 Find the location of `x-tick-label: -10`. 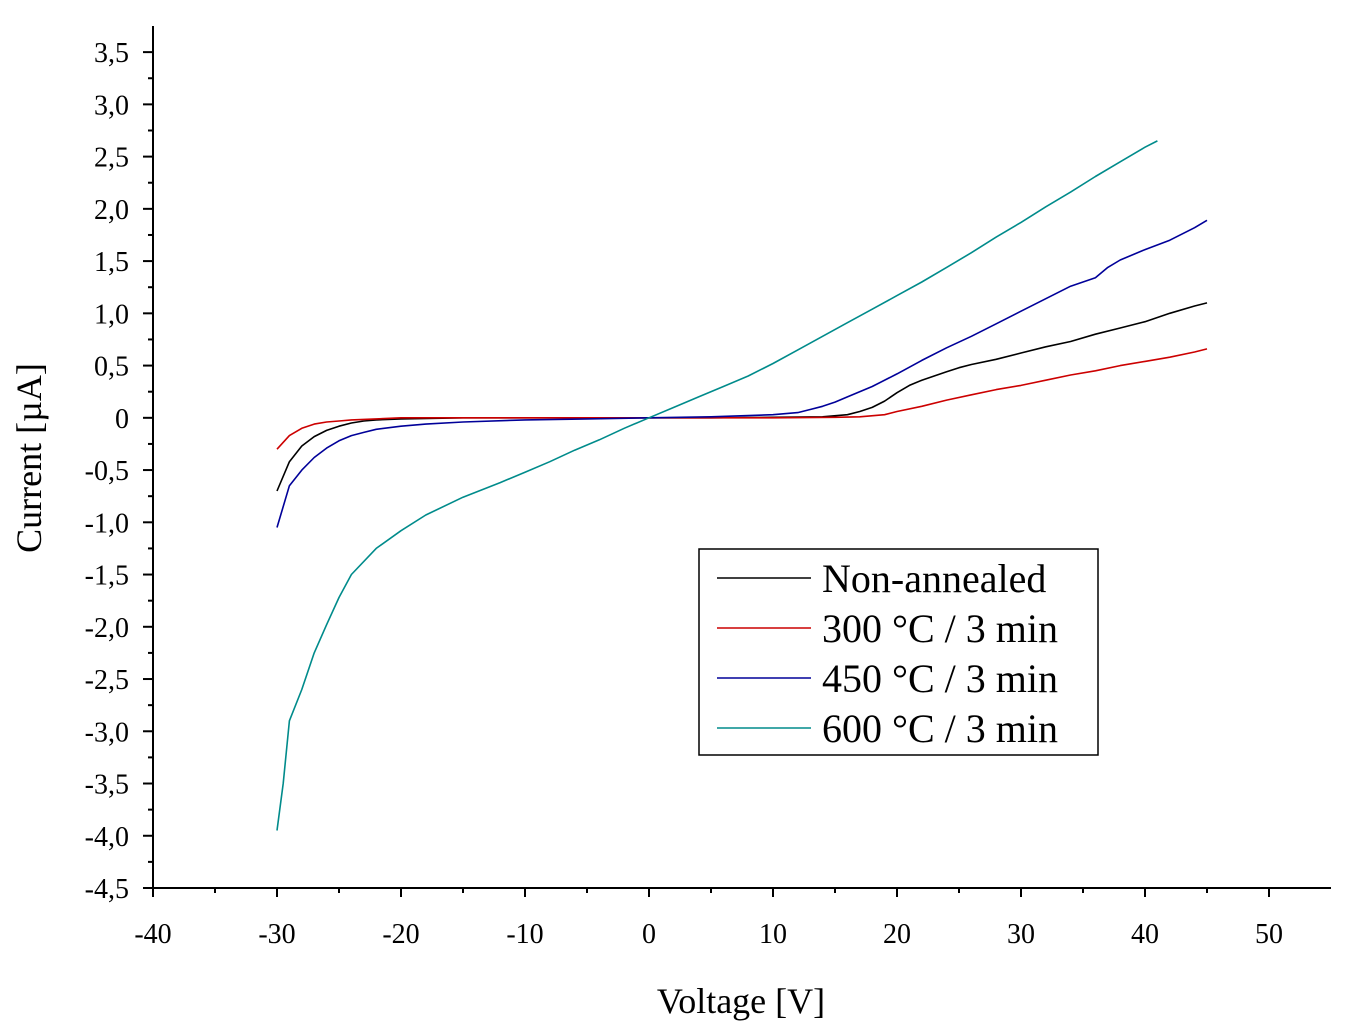

x-tick-label: -10 is located at coordinates (524, 934).